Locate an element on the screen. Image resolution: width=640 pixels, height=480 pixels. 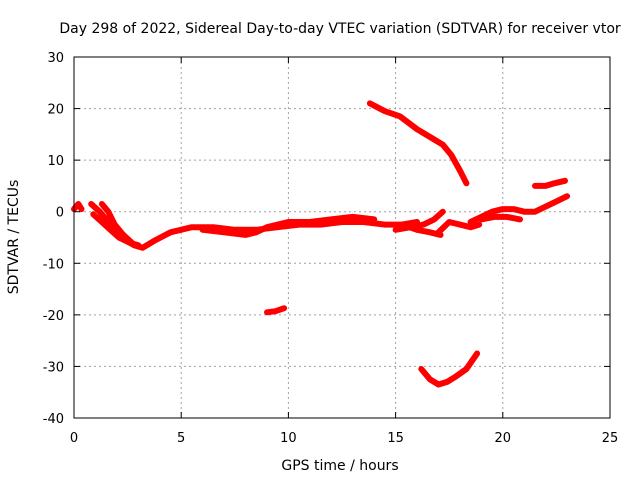
series-arc-f is located at coordinates (421, 229).